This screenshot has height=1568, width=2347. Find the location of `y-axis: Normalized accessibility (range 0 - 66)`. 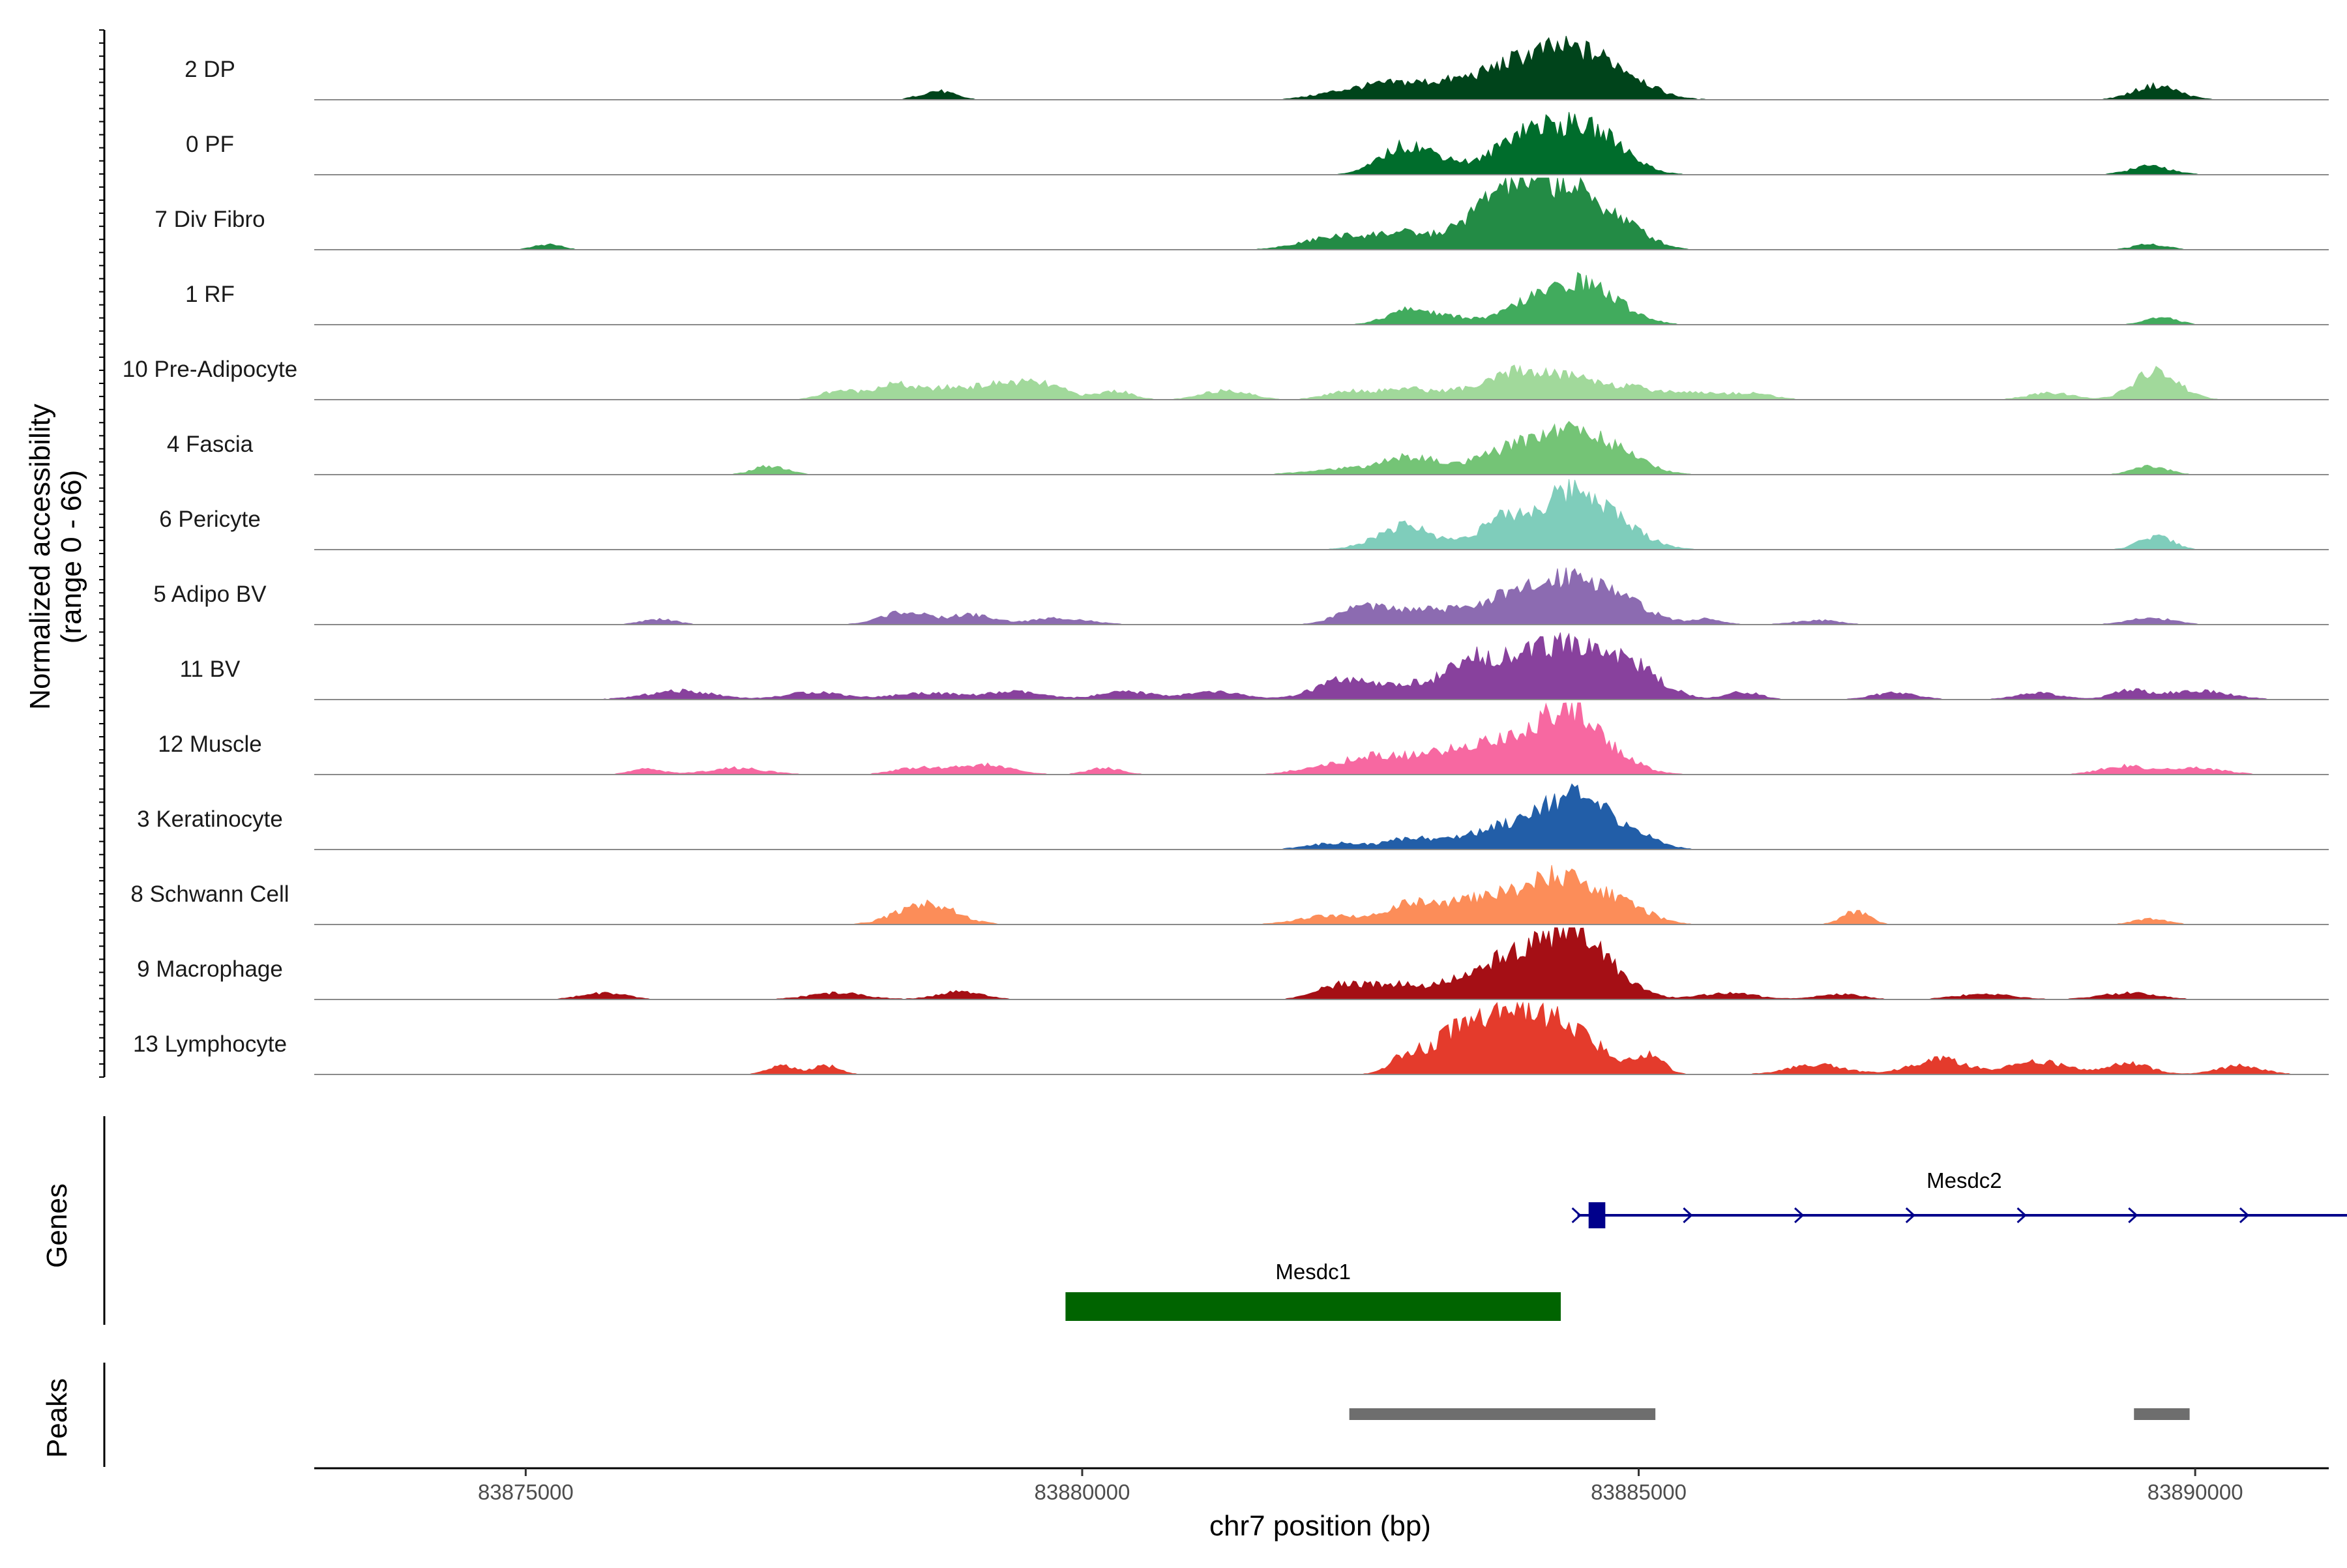

y-axis: Normalized accessibility (range 0 - 66) is located at coordinates (65, 554).